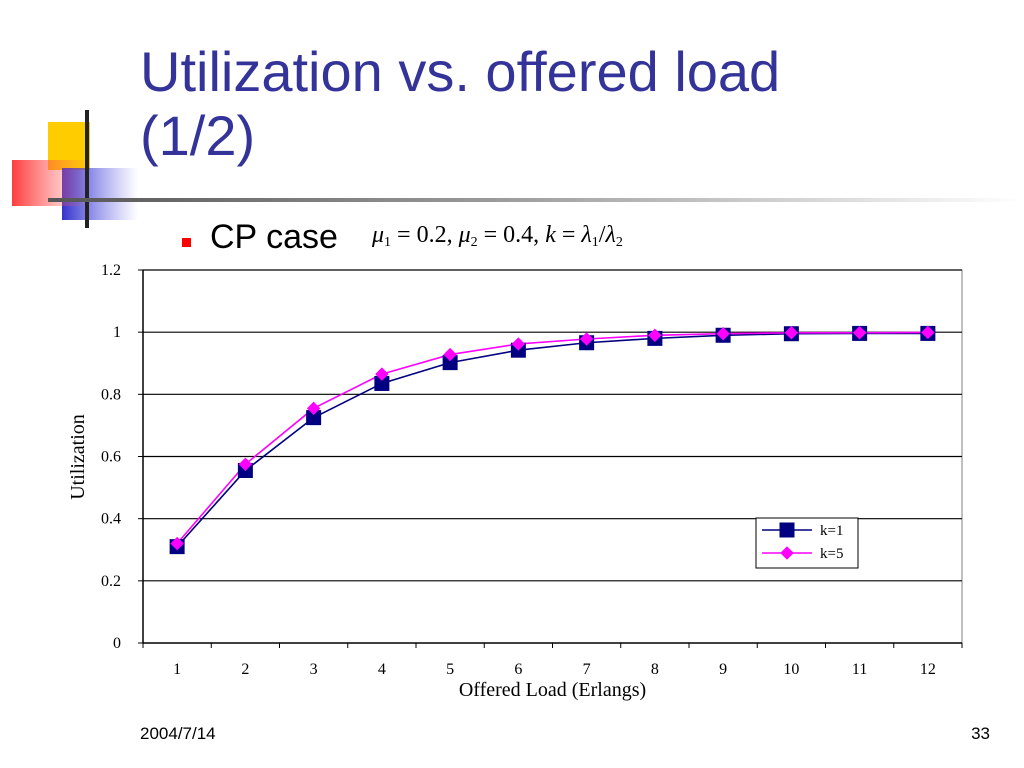  What do you see at coordinates (831, 531) in the screenshot?
I see `legend-label-k=1: k=1` at bounding box center [831, 531].